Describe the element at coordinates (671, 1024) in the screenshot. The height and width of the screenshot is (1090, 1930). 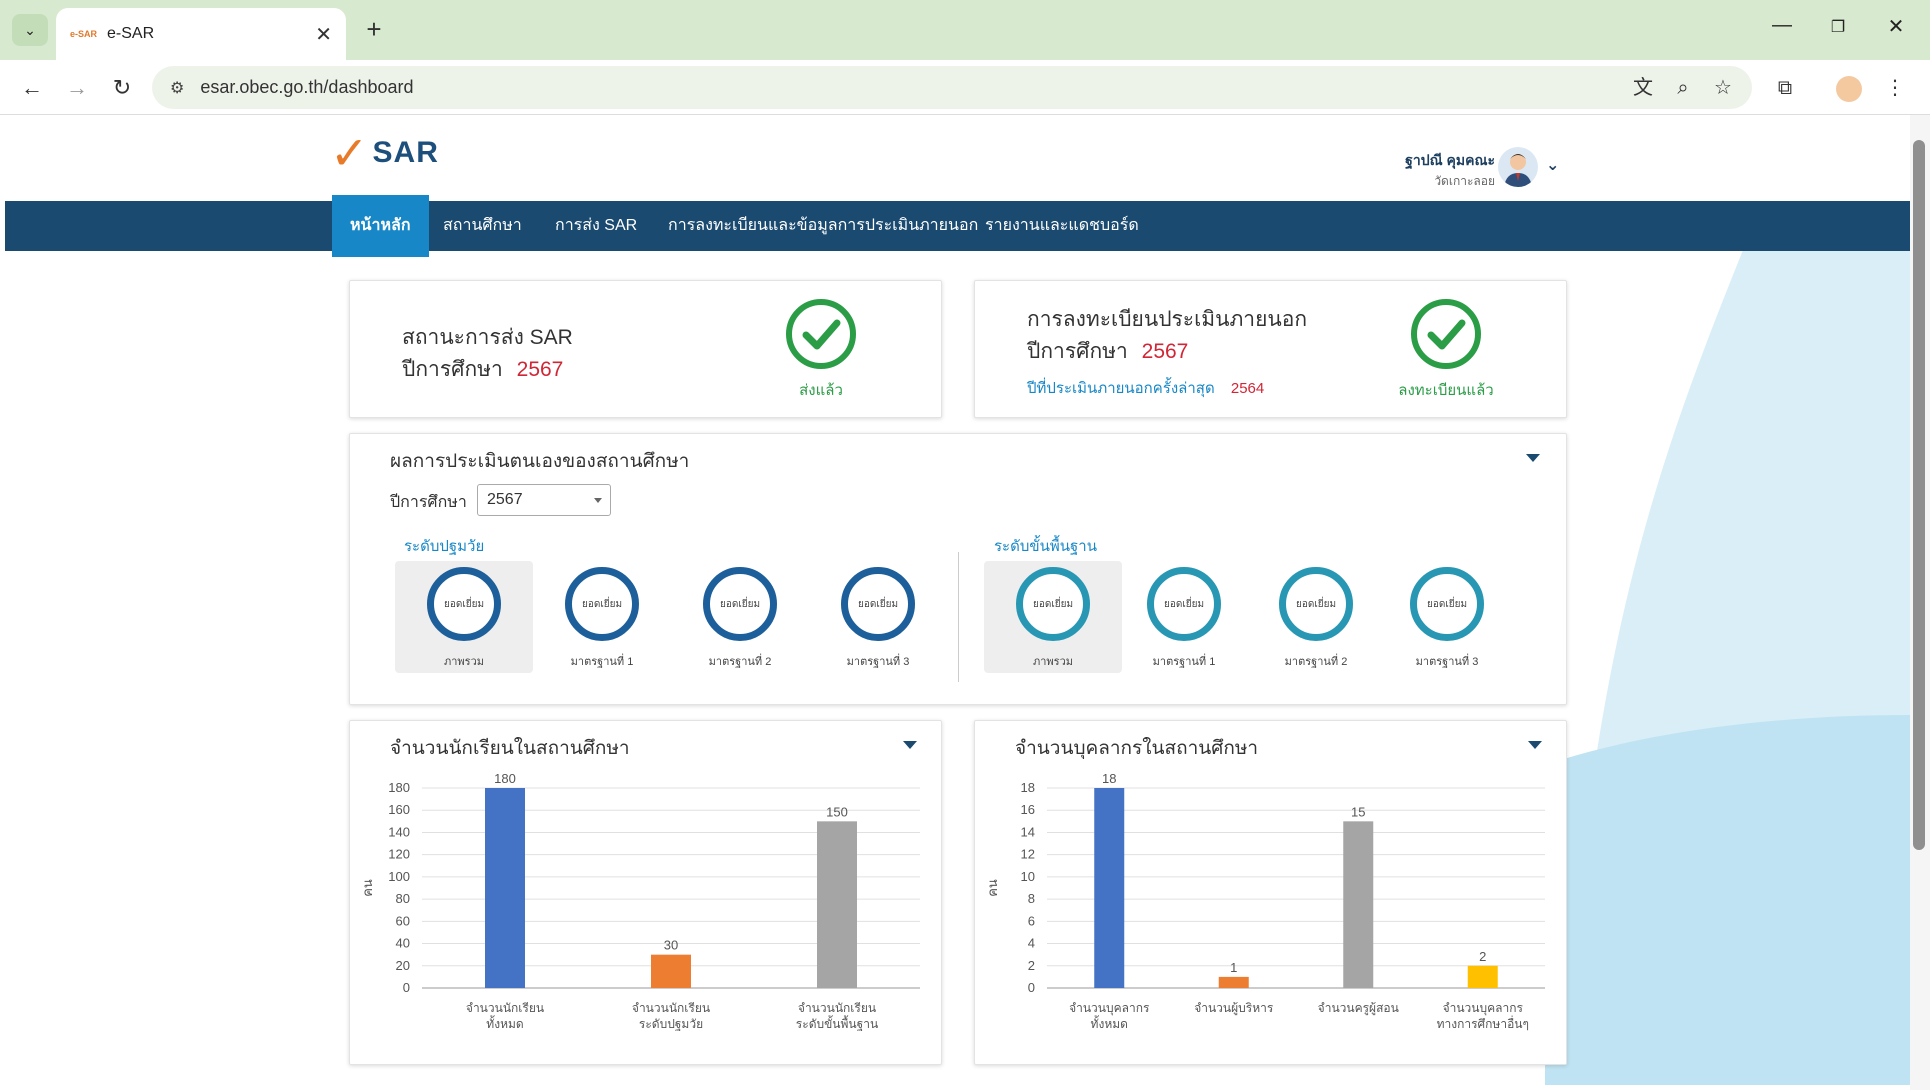
I see `x-category-label: ระดับปฐมวัย` at that location.